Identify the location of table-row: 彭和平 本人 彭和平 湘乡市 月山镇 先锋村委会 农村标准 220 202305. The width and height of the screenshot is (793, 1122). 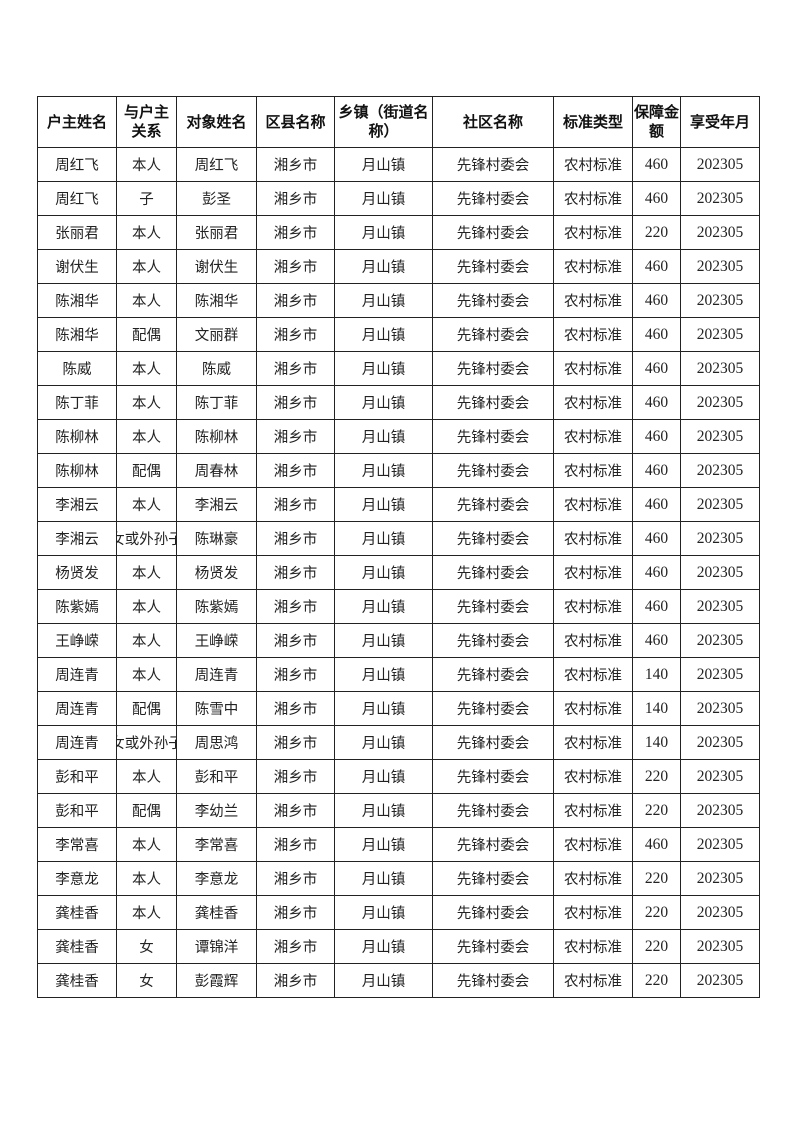
(398, 776).